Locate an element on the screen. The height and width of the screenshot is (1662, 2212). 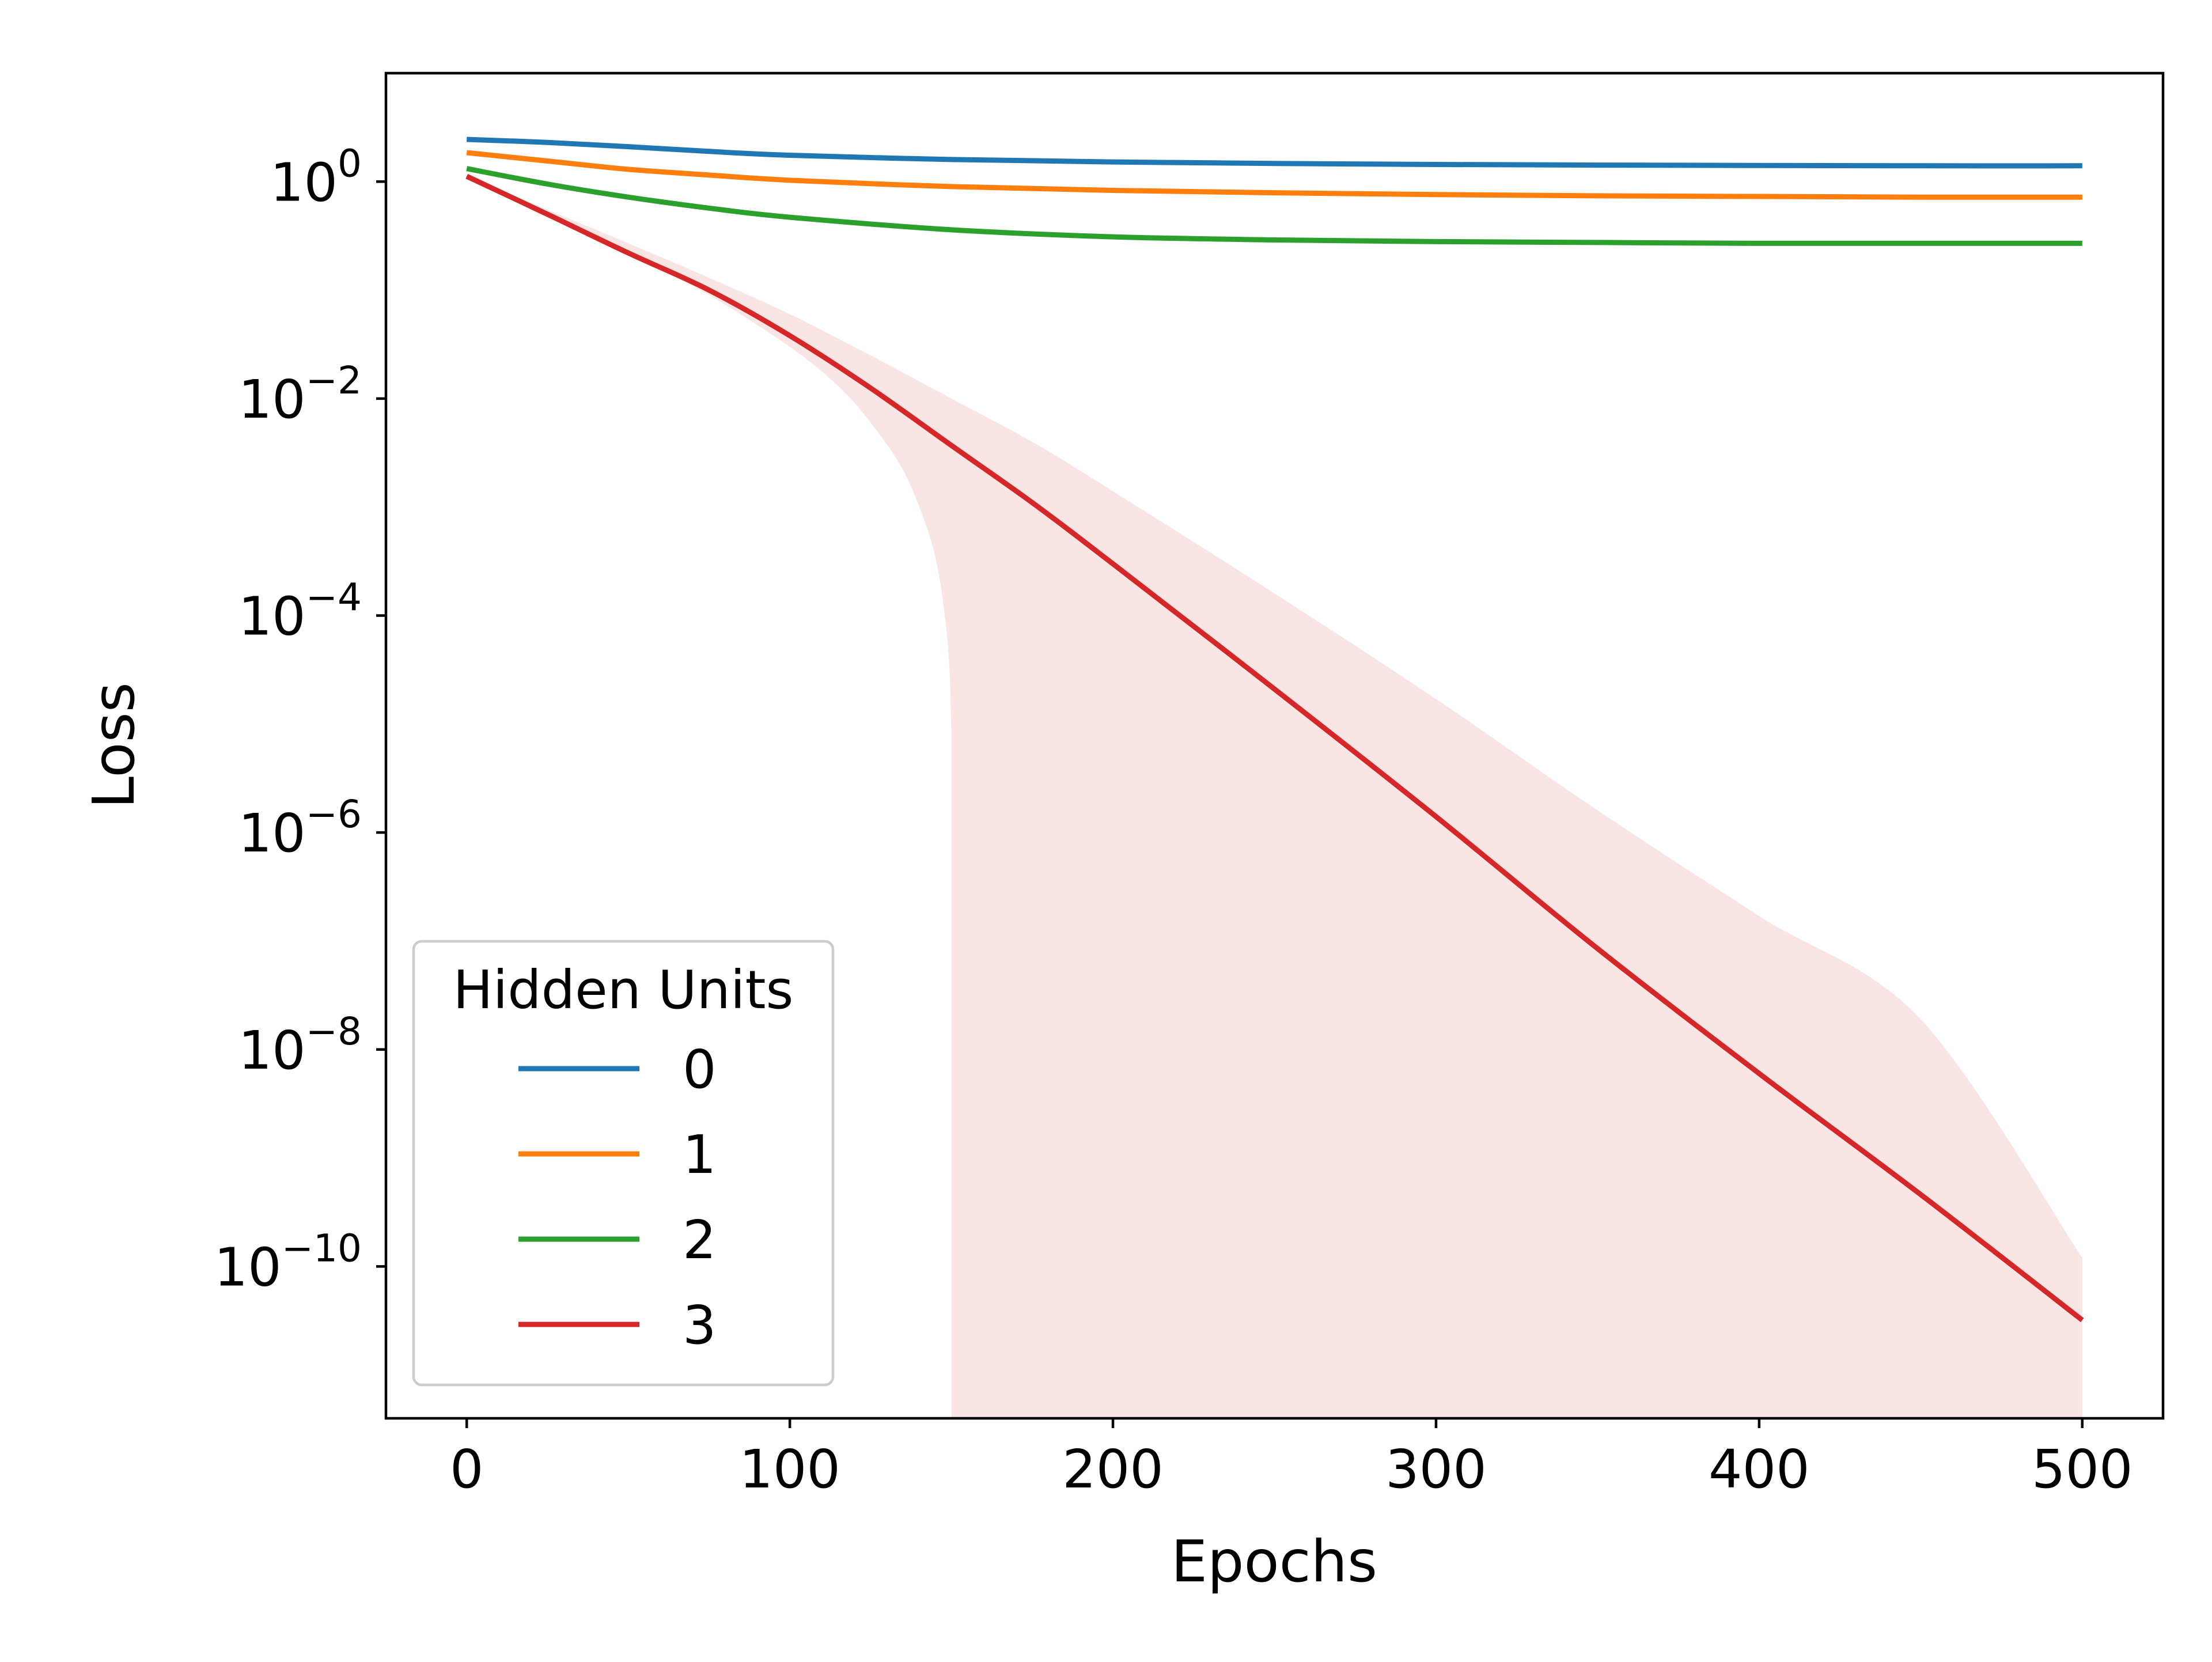
x-tick-label: 500 is located at coordinates (2082, 1469).